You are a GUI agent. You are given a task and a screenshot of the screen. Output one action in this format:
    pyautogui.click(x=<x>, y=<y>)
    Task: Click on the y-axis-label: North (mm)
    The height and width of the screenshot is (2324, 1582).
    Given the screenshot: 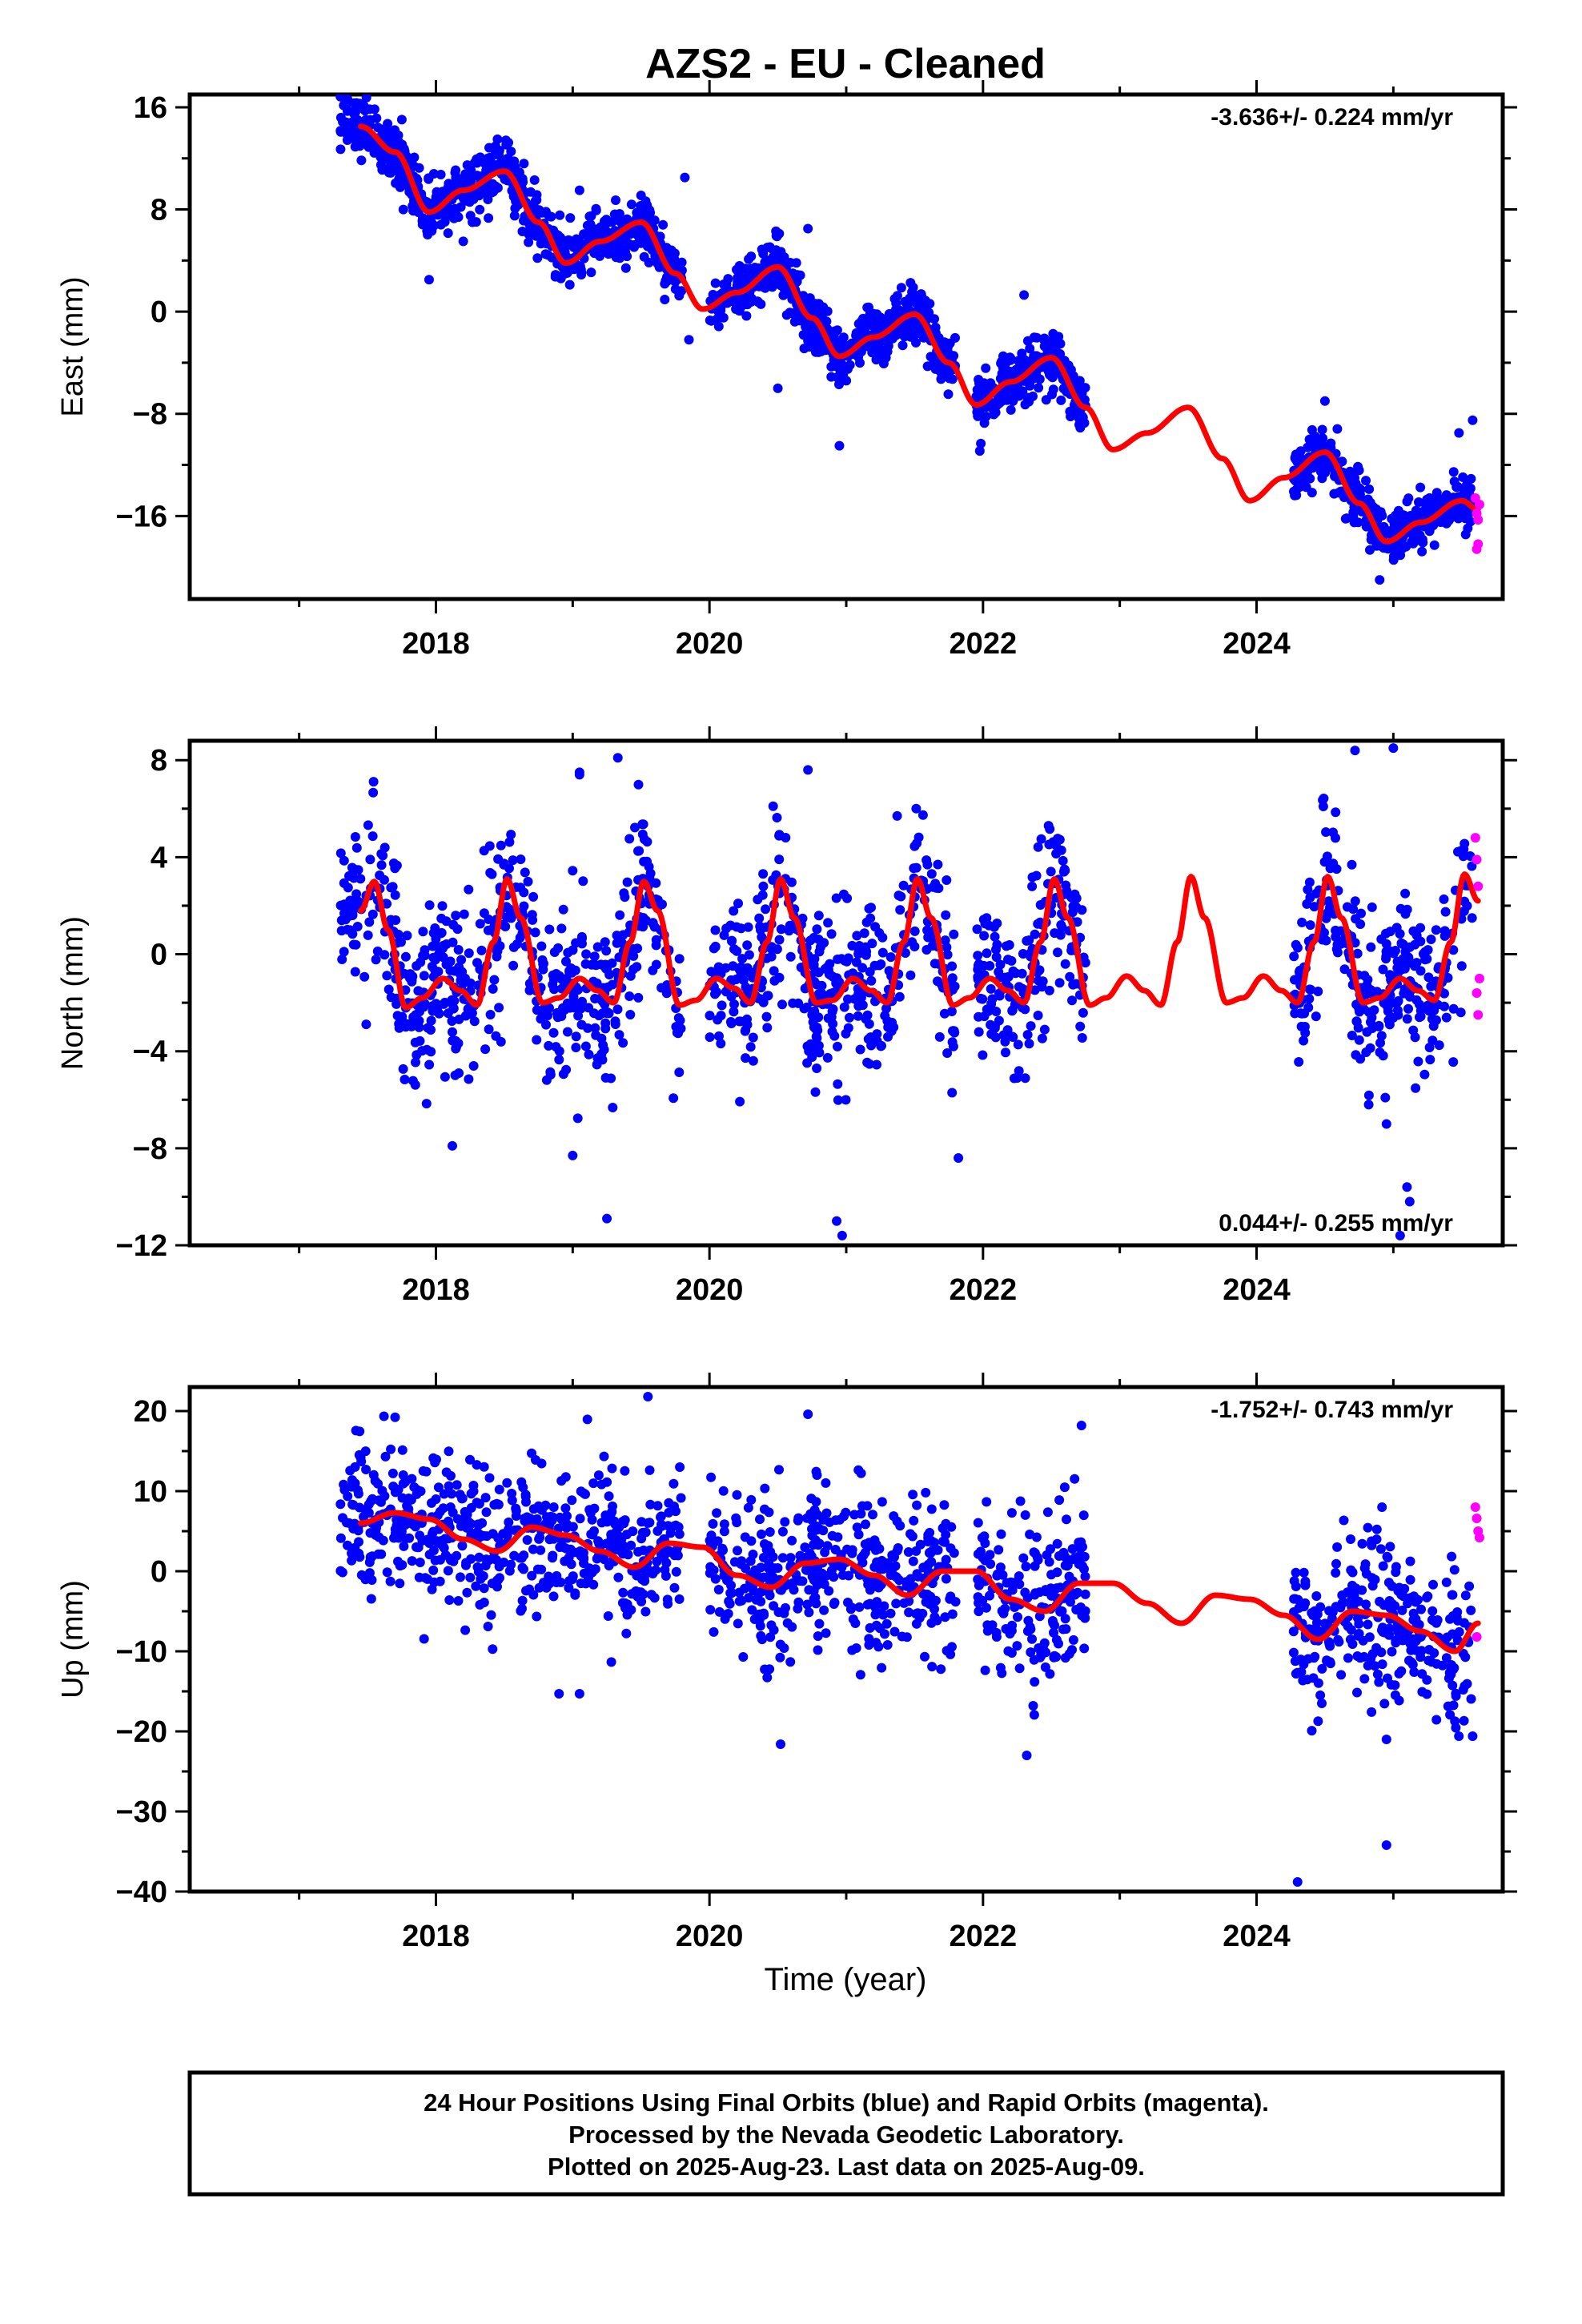 What is the action you would take?
    pyautogui.click(x=73, y=993)
    